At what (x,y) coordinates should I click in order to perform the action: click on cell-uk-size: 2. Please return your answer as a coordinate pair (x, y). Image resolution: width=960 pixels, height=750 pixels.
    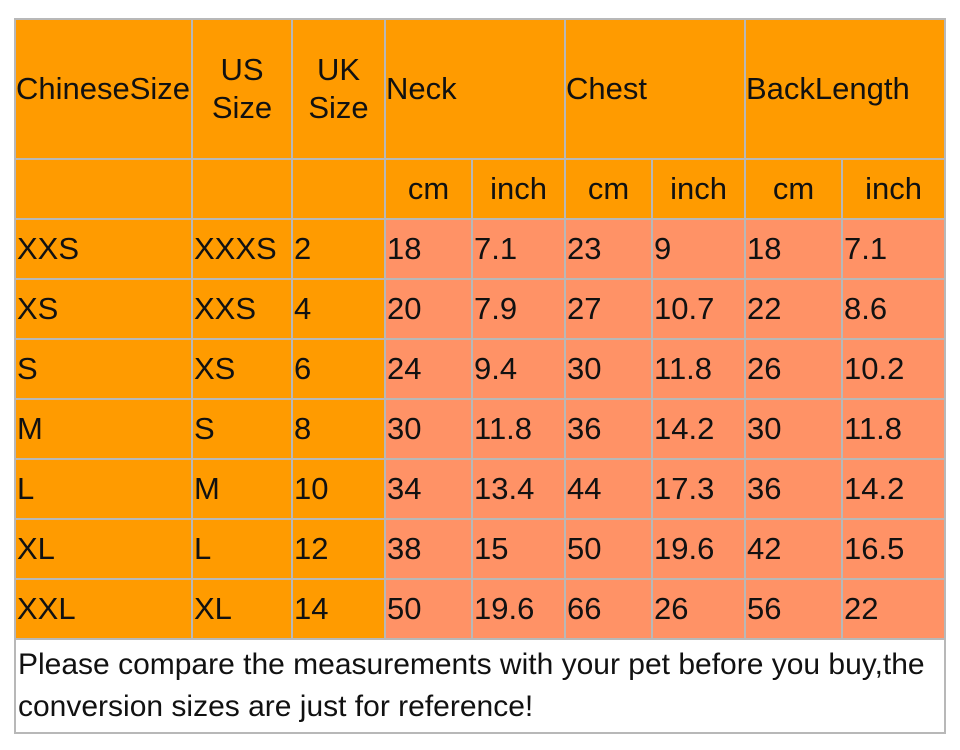
    Looking at the image, I should click on (338, 249).